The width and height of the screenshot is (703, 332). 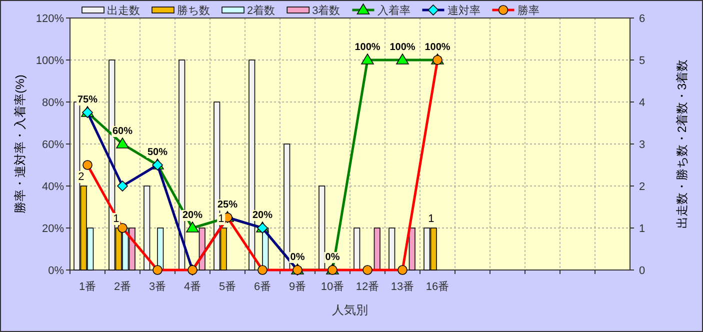 What do you see at coordinates (642, 229) in the screenshot?
I see `y2-tick-label: 1` at bounding box center [642, 229].